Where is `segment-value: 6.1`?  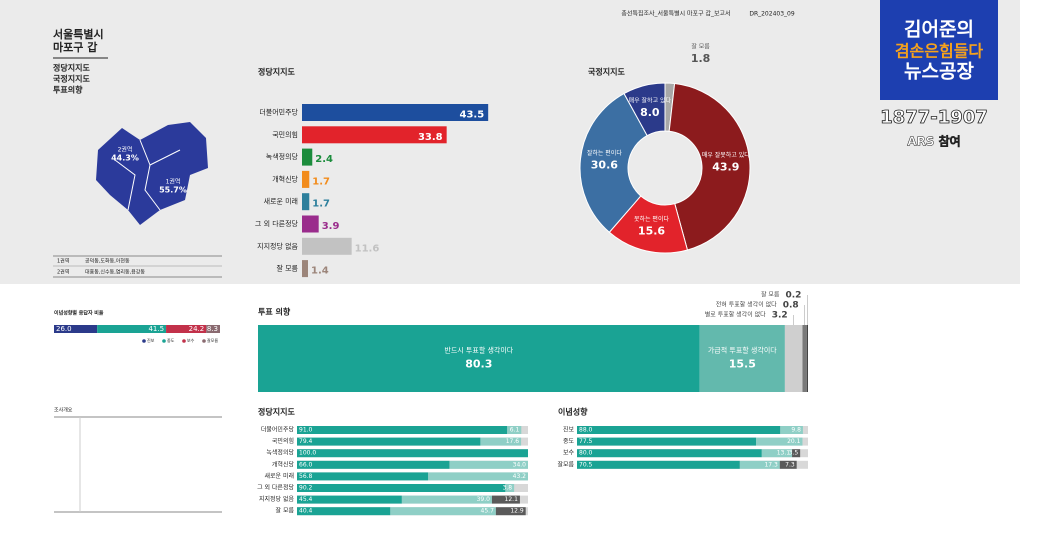
segment-value: 6.1 is located at coordinates (515, 430).